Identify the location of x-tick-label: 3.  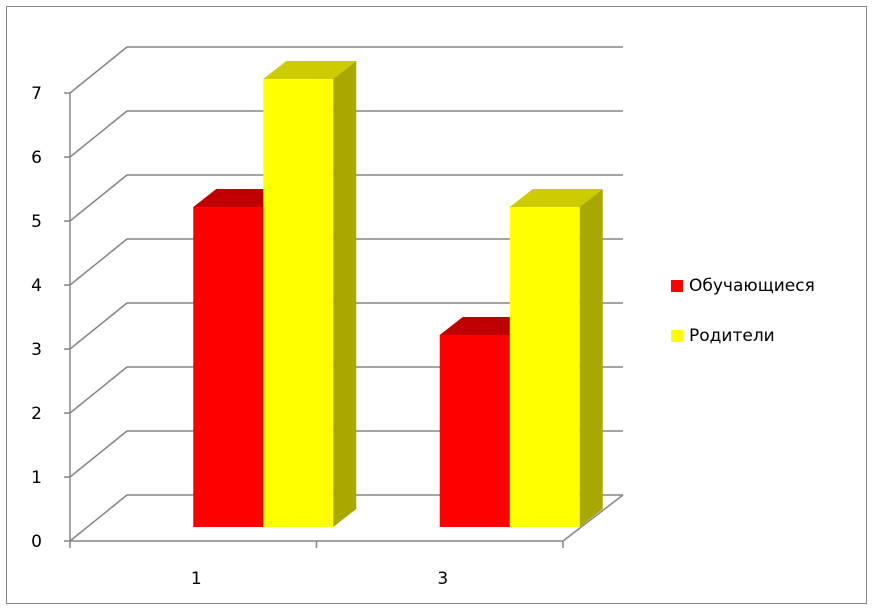
(442, 579).